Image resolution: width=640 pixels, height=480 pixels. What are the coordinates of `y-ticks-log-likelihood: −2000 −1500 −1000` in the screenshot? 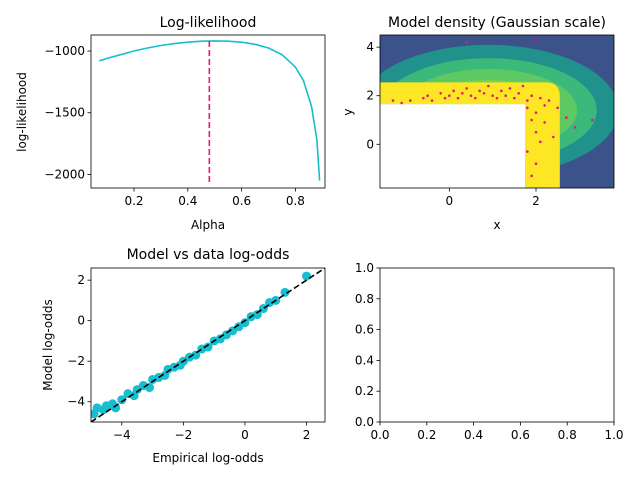 It's located at (67, 112).